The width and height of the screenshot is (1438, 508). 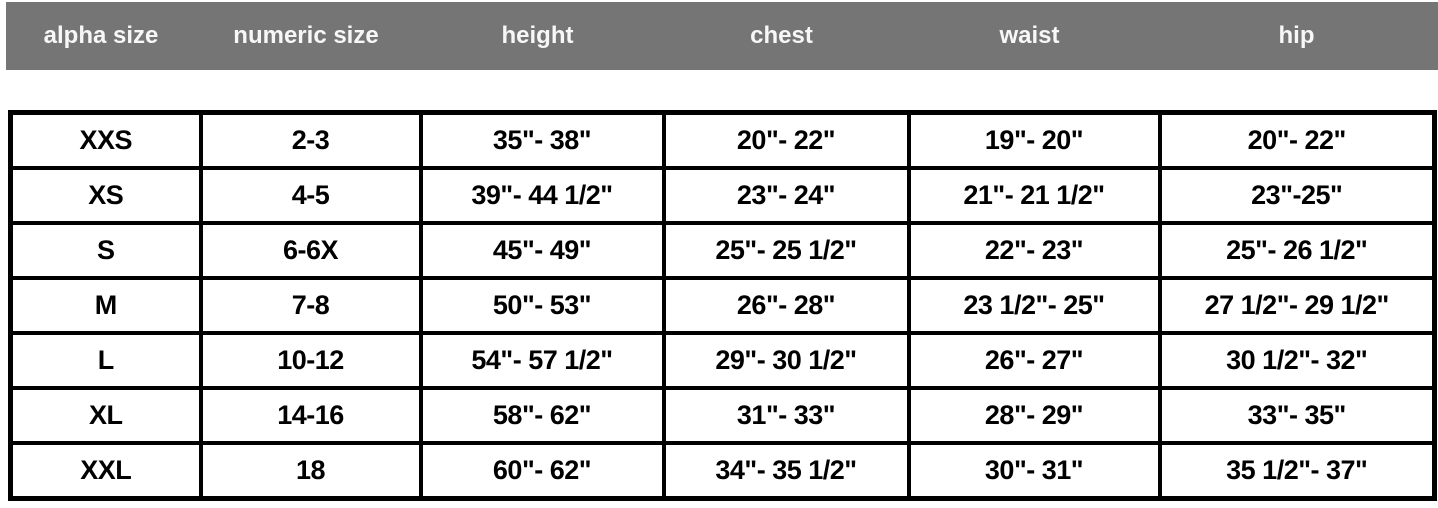 What do you see at coordinates (310, 415) in the screenshot?
I see `cell-numeric-size: 14-16` at bounding box center [310, 415].